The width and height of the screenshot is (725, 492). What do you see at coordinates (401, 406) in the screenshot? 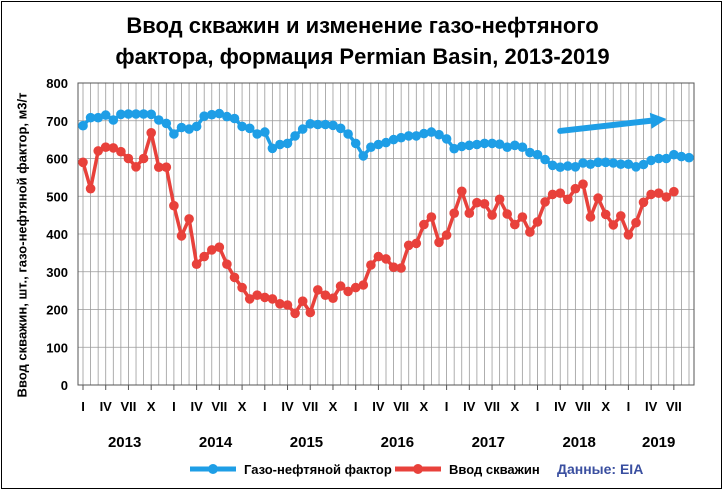
I see `x-tick-label: VII` at bounding box center [401, 406].